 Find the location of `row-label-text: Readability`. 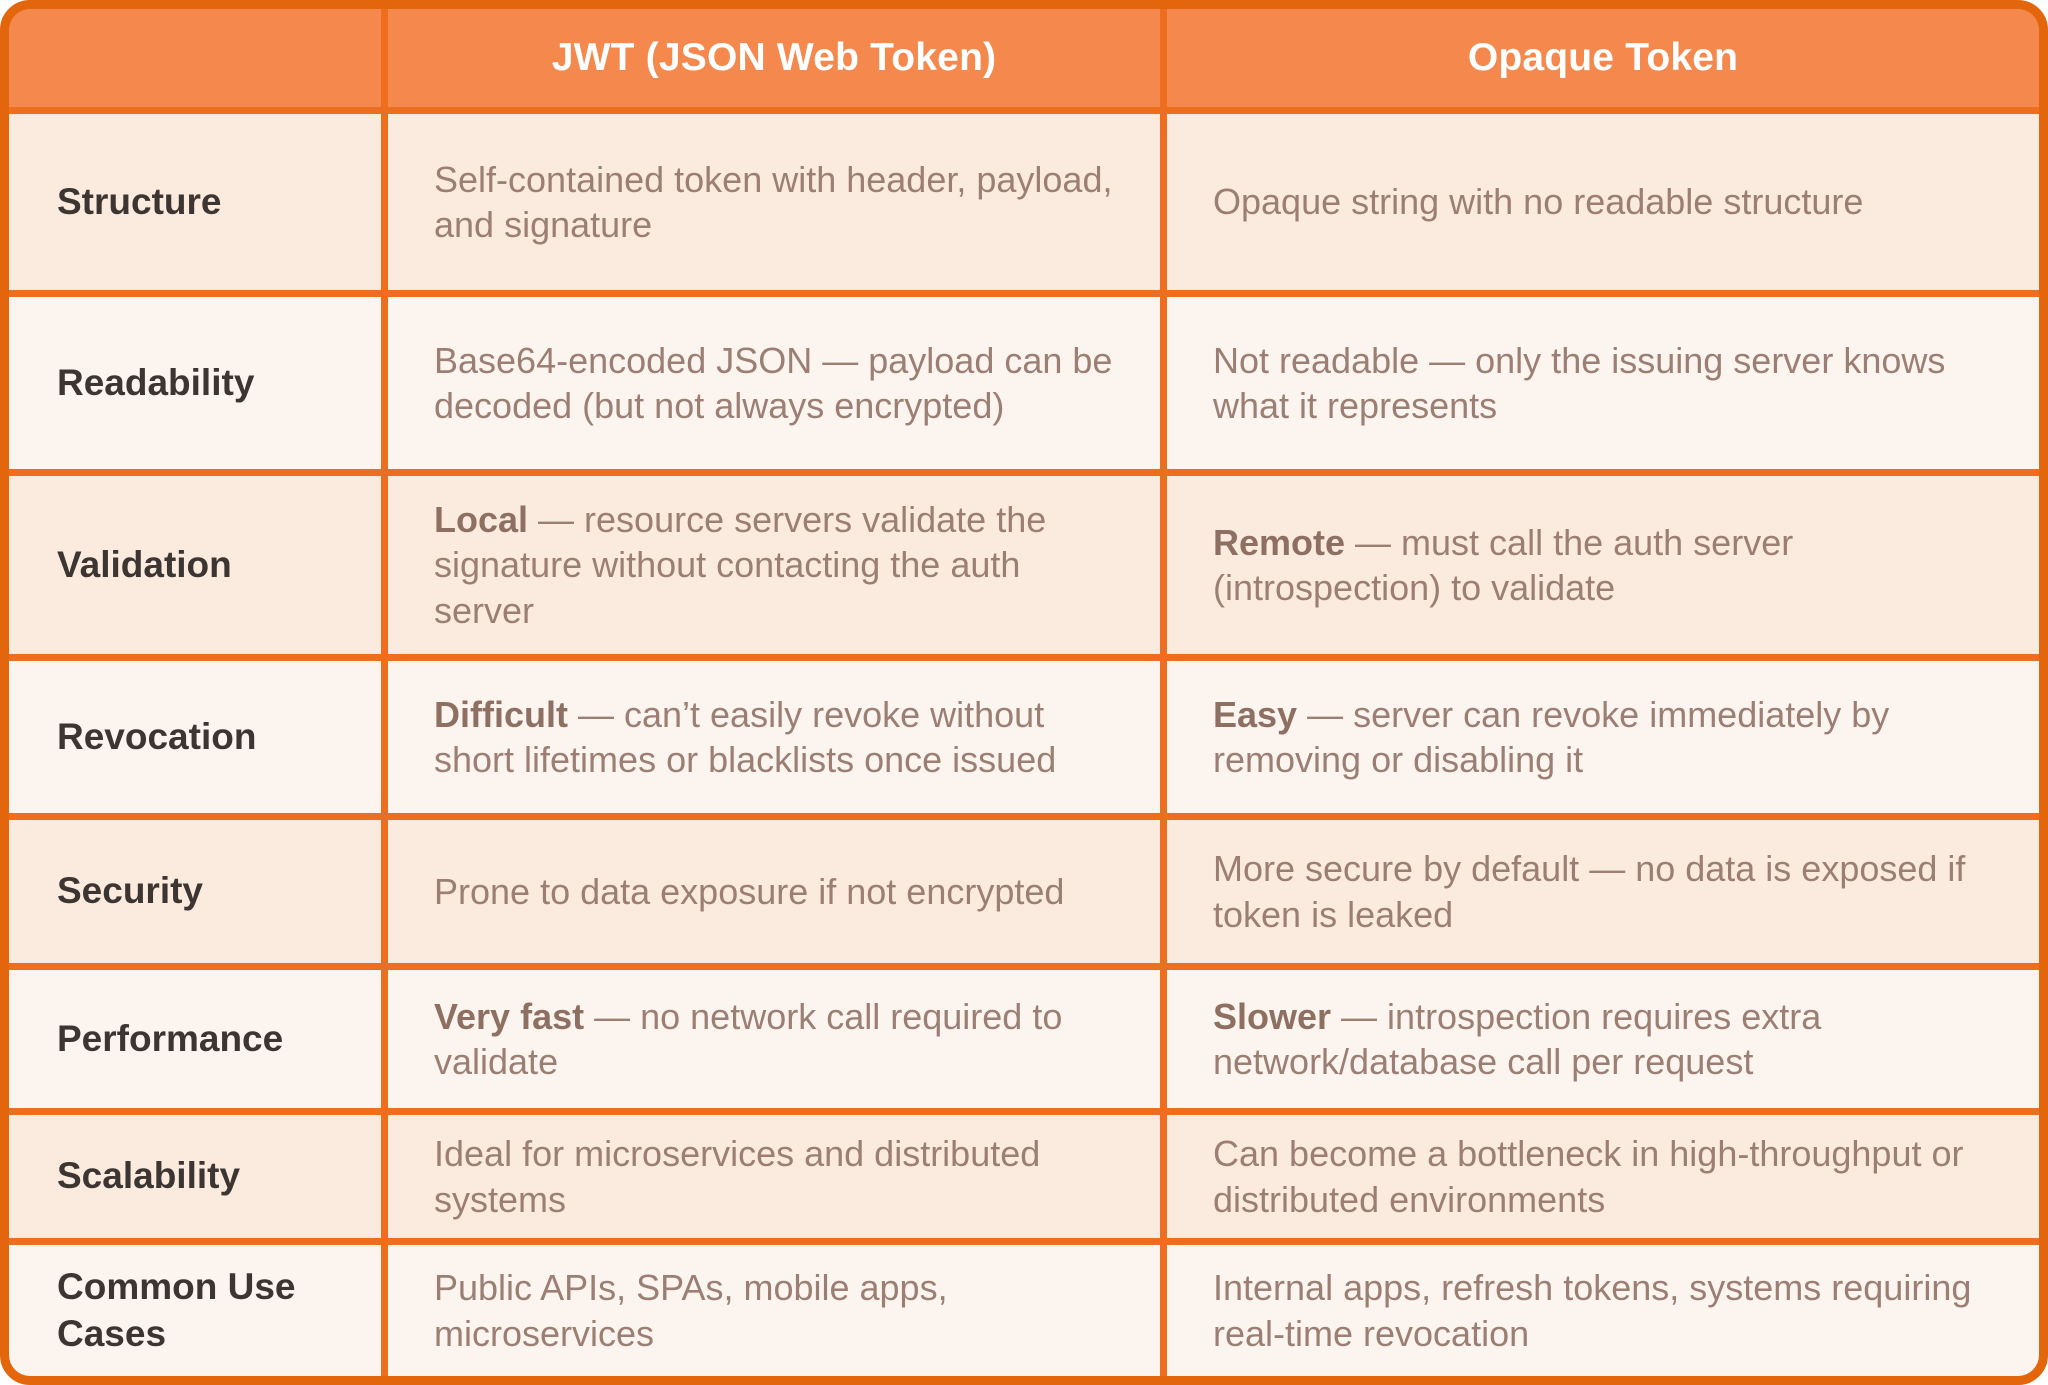

row-label-text: Readability is located at coordinates (156, 382).